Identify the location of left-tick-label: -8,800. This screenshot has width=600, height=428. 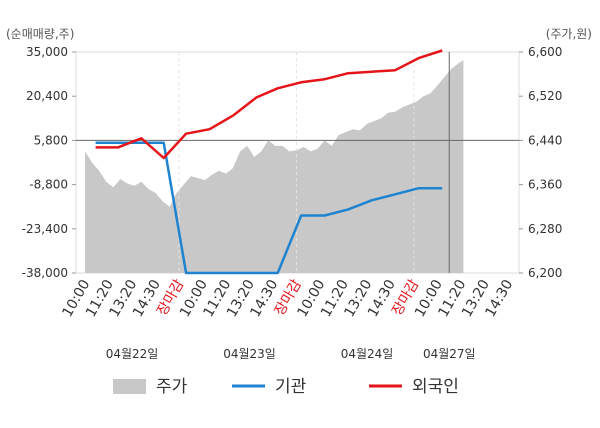
(48, 185).